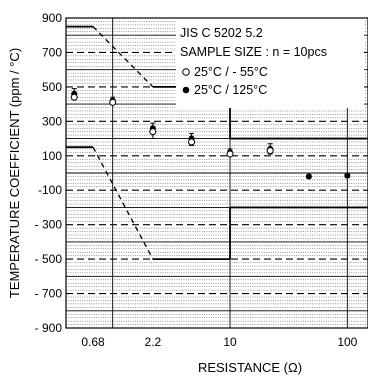 This screenshot has width=368, height=376. What do you see at coordinates (153, 342) in the screenshot?
I see `x-tick-label: 2.2` at bounding box center [153, 342].